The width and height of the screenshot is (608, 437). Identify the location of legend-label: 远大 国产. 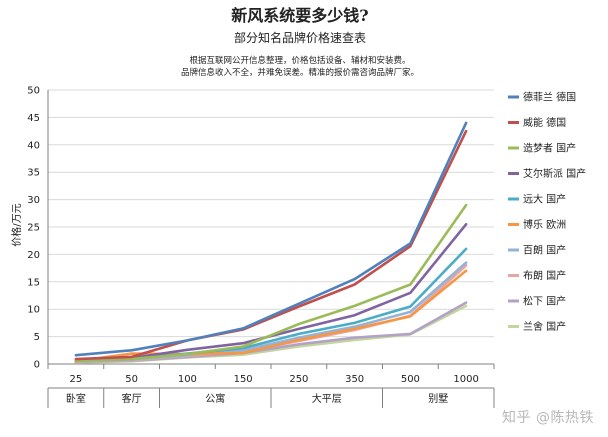
(544, 199).